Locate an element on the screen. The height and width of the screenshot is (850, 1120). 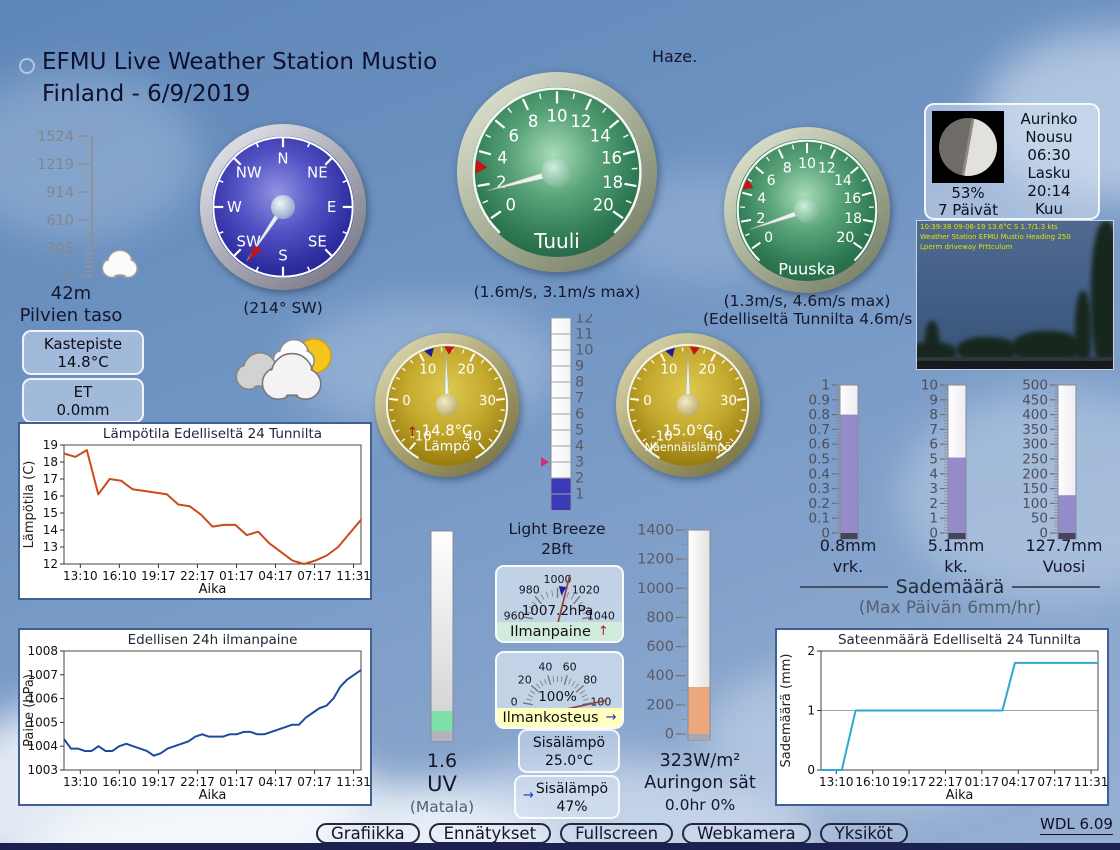
svg-text: 350 is located at coordinates (1035, 430).